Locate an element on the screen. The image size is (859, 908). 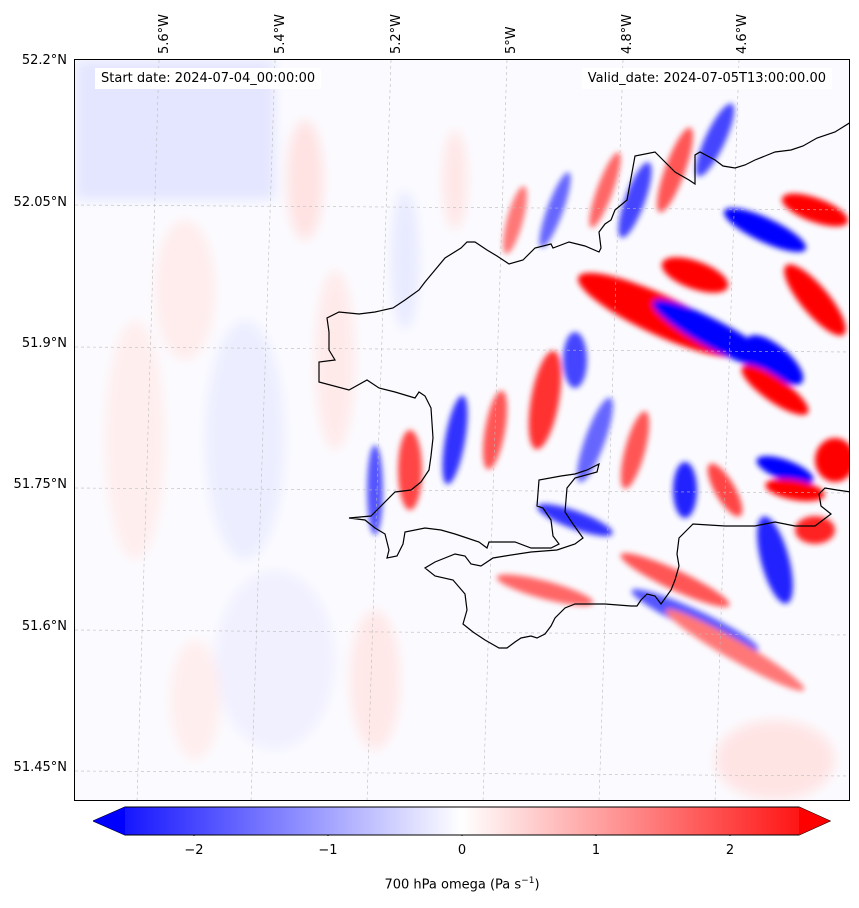
lon-label: 5.2°W is located at coordinates (396, 33).